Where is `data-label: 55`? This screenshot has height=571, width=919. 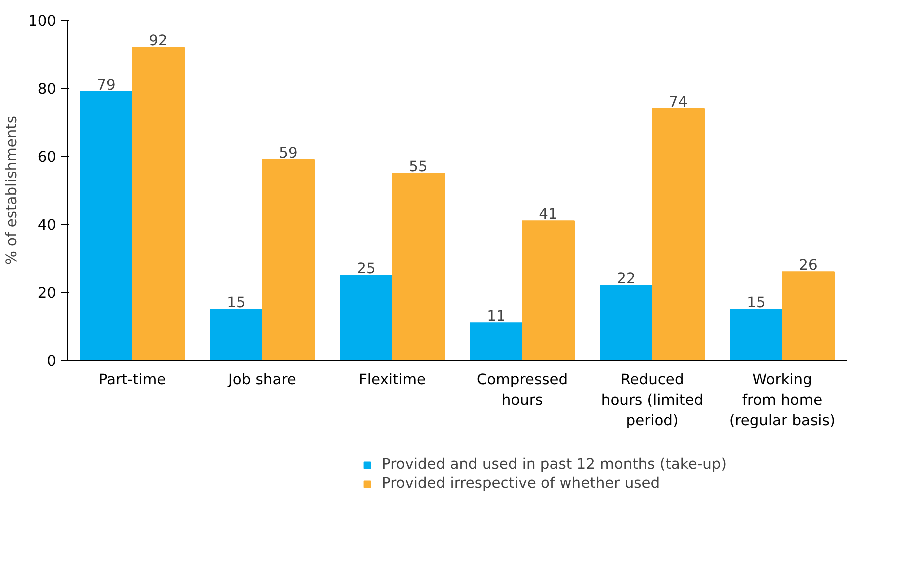 data-label: 55 is located at coordinates (418, 167).